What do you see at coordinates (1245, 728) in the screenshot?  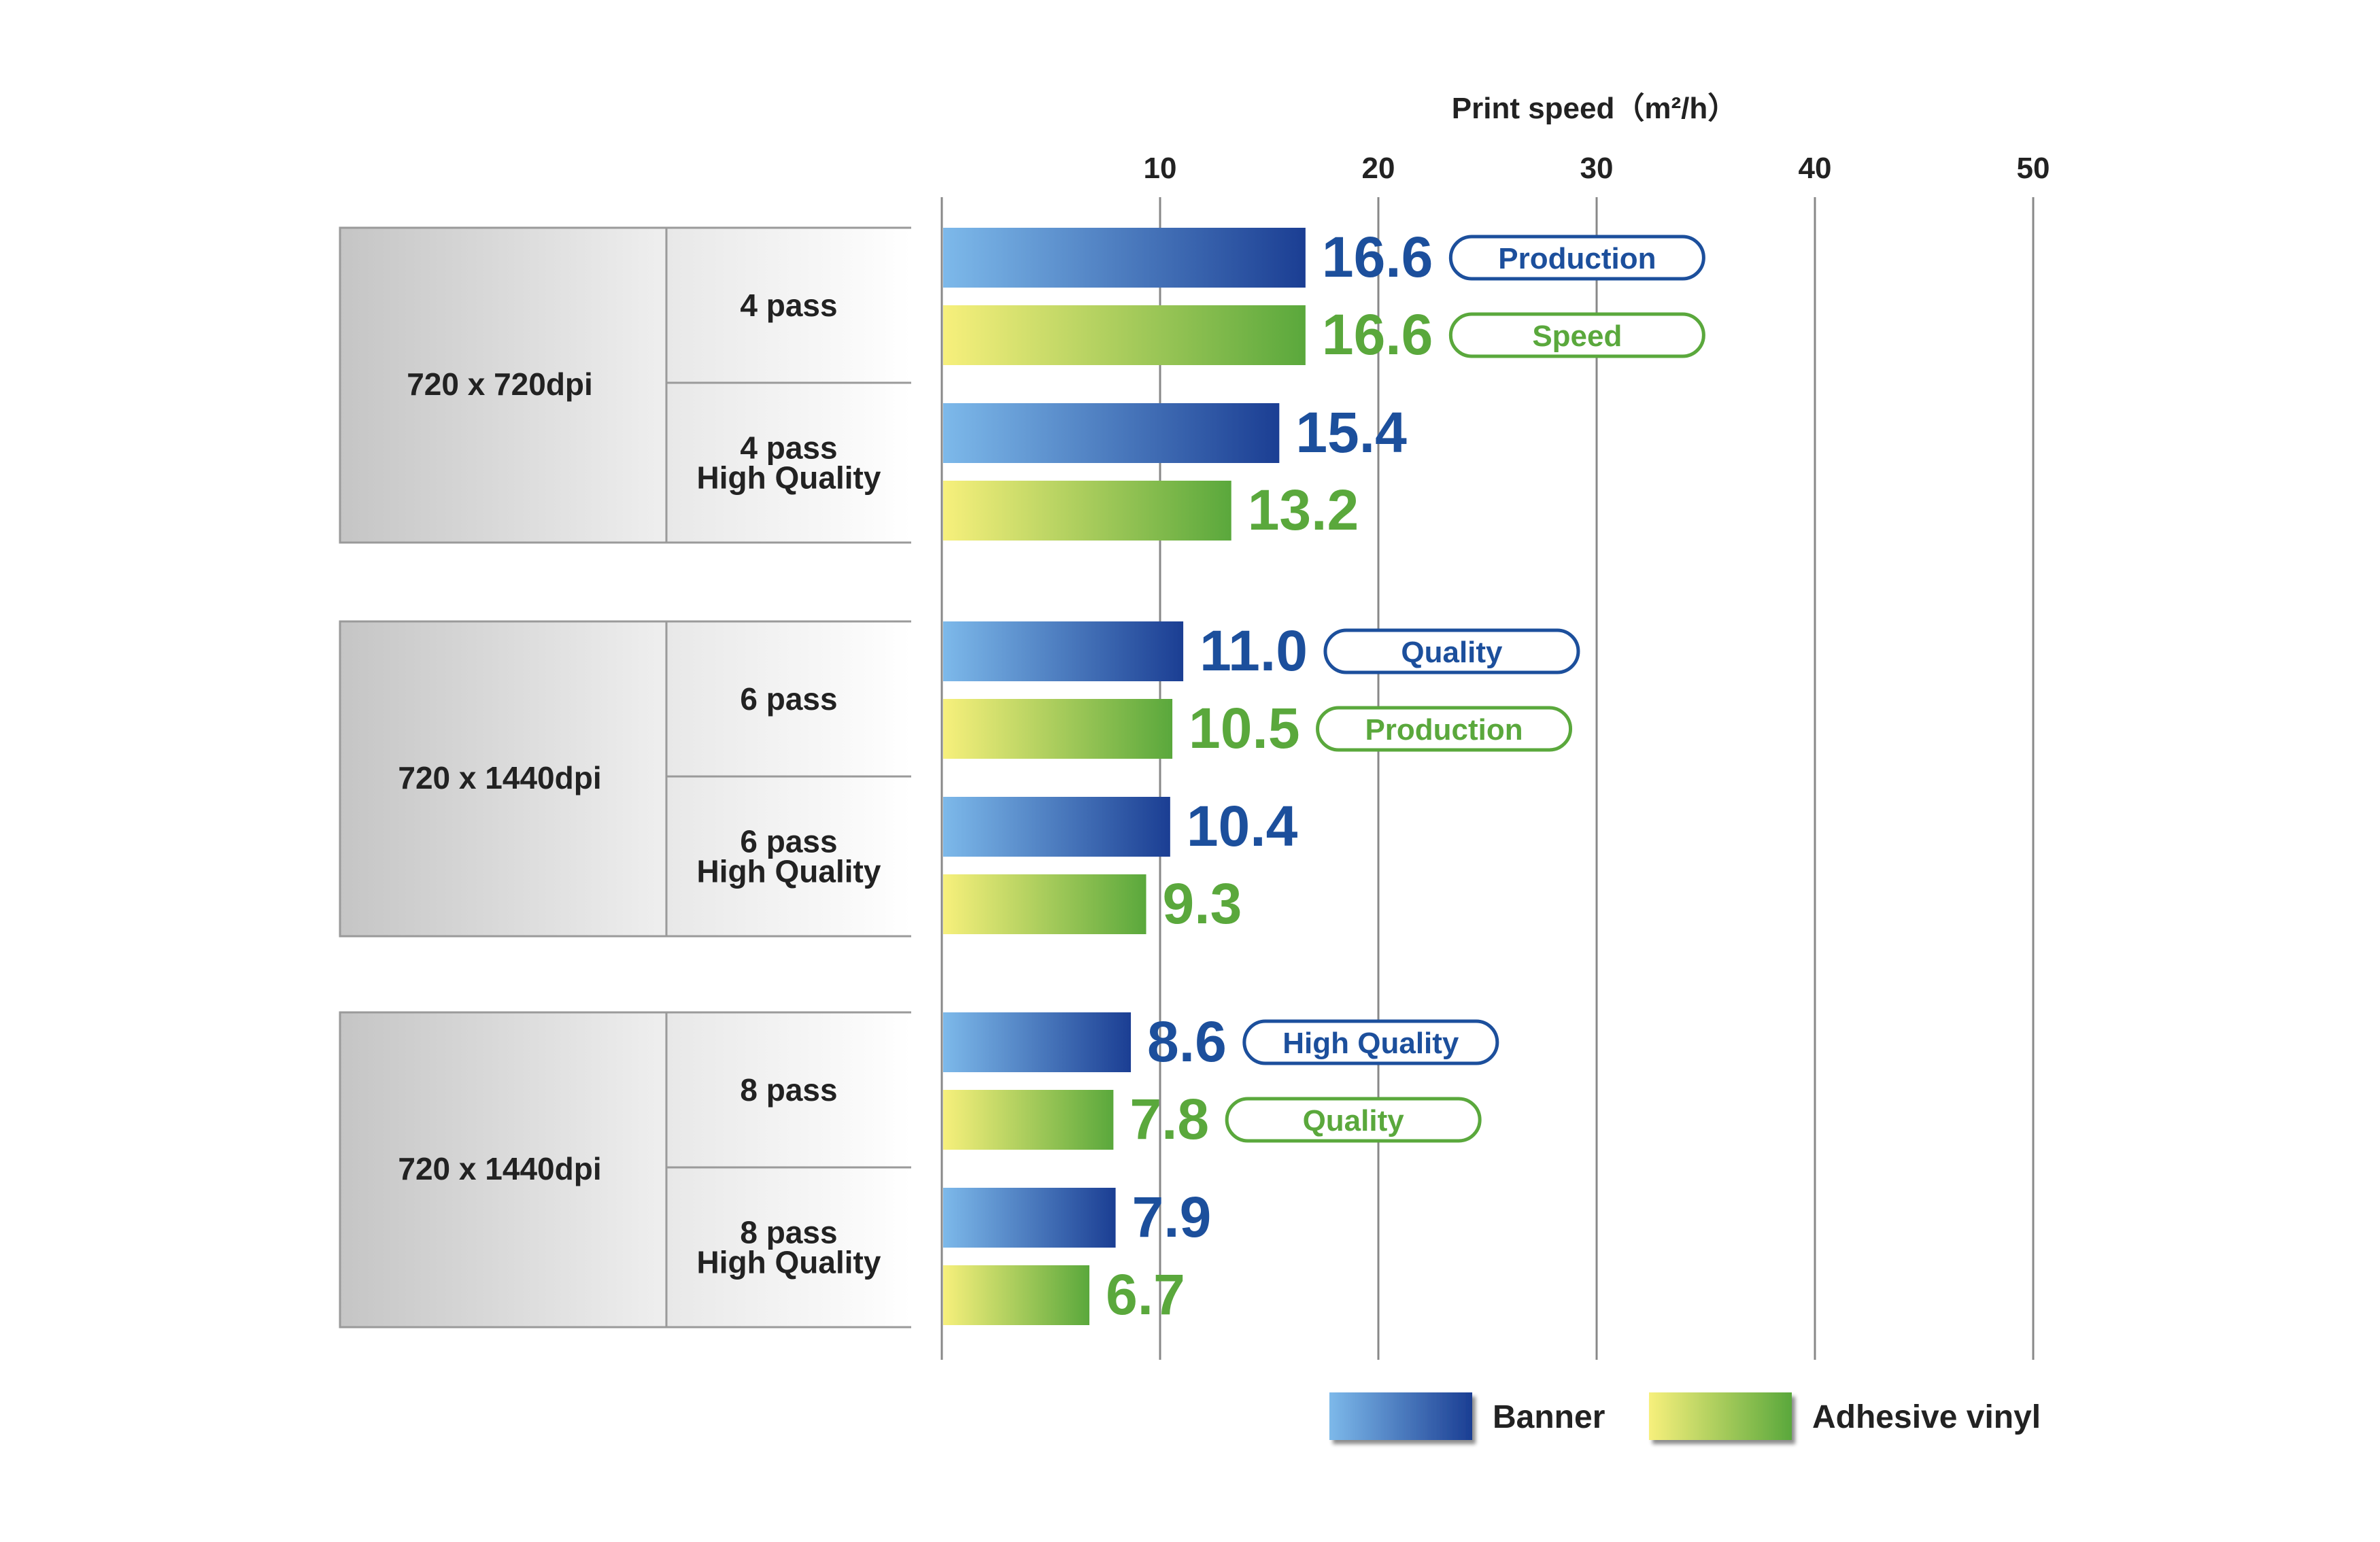 I see `value-label: 10.5` at bounding box center [1245, 728].